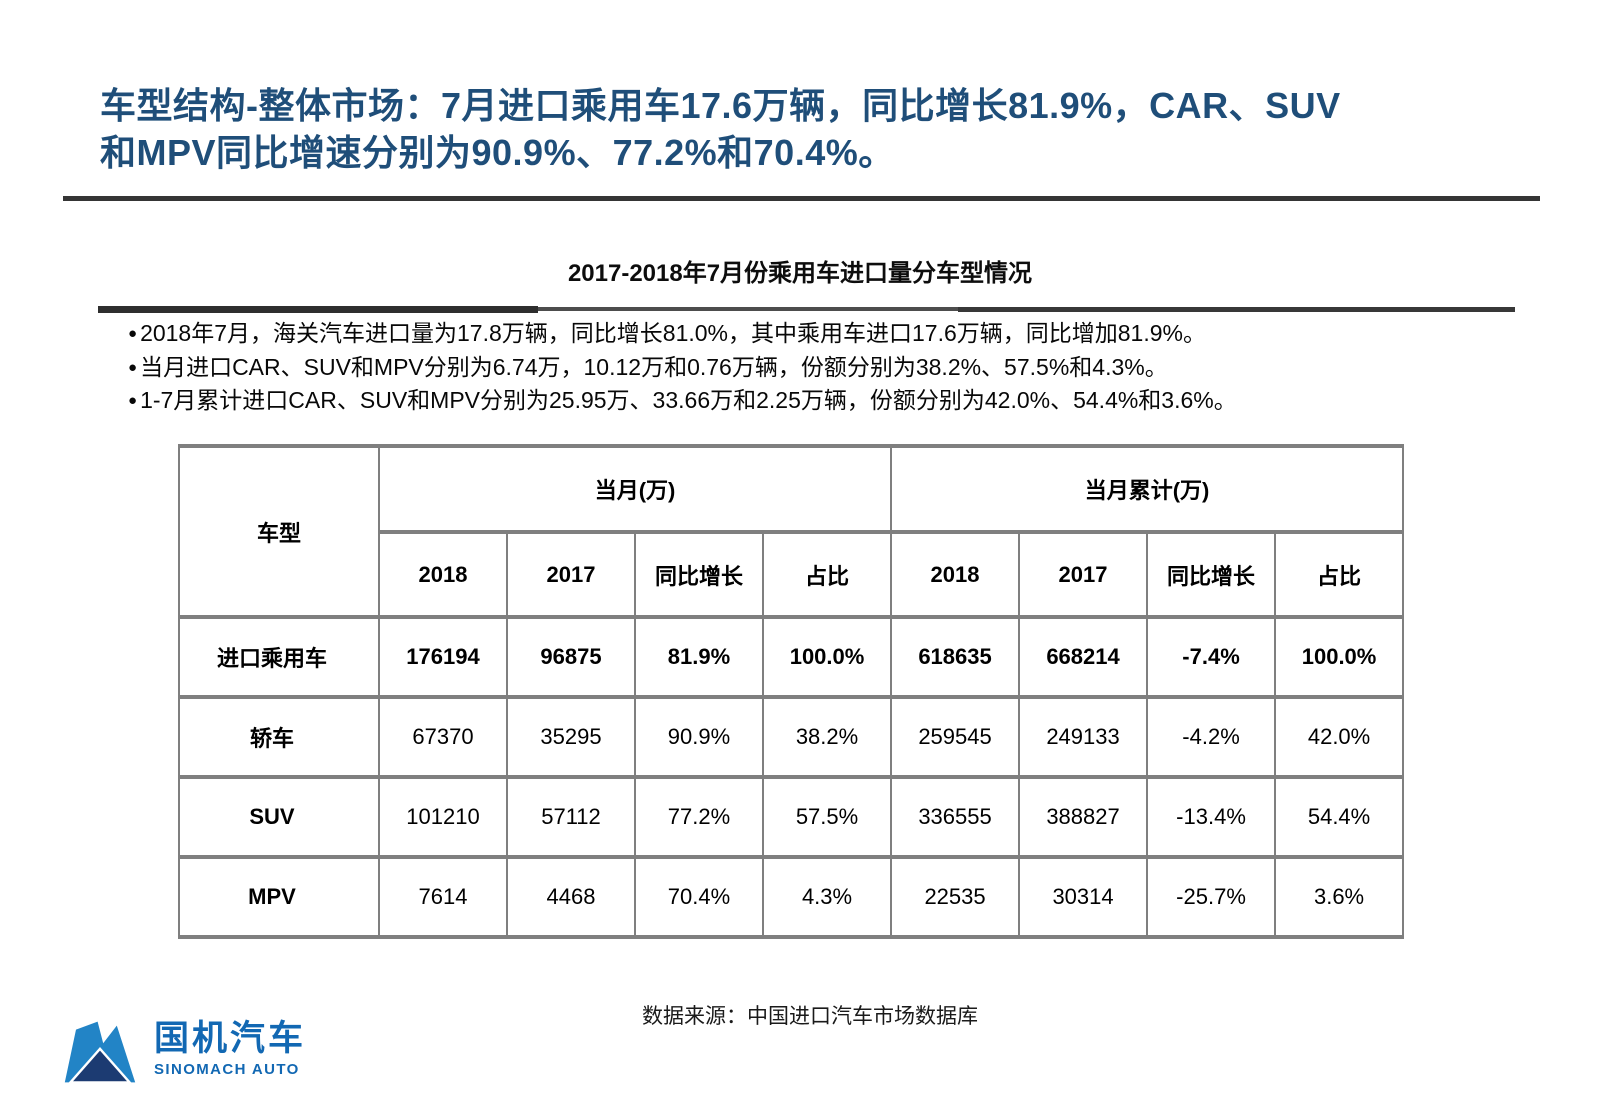  What do you see at coordinates (1339, 817) in the screenshot?
I see `table-cell: 54.4%` at bounding box center [1339, 817].